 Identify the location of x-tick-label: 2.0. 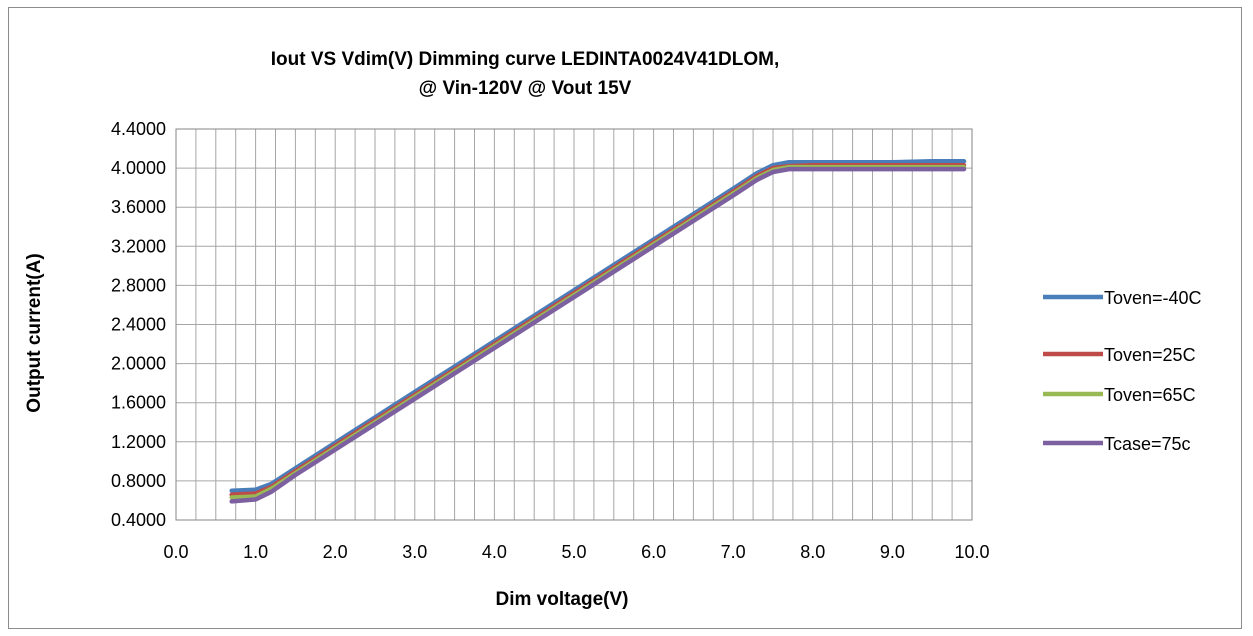
(335, 552).